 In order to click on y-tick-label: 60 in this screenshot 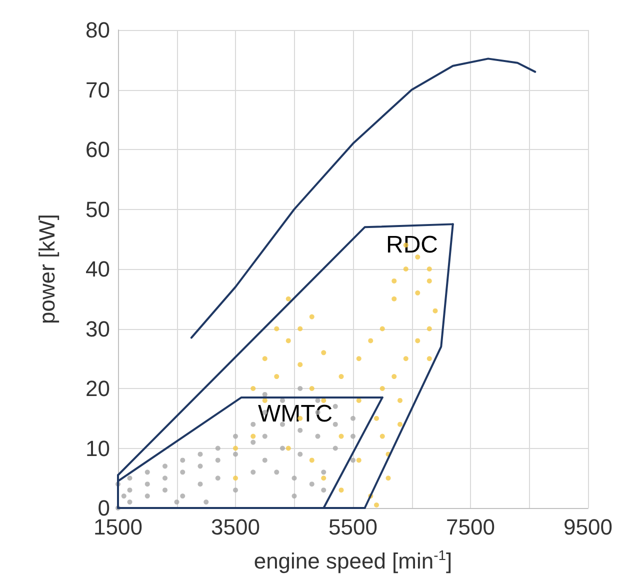, I will do `click(98, 149)`.